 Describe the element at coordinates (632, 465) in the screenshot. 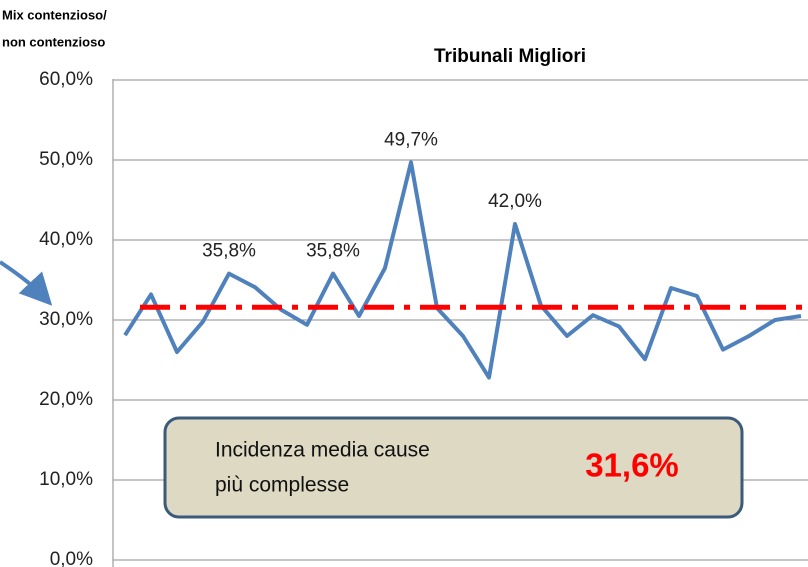

I see `average-label: 31,6%` at that location.